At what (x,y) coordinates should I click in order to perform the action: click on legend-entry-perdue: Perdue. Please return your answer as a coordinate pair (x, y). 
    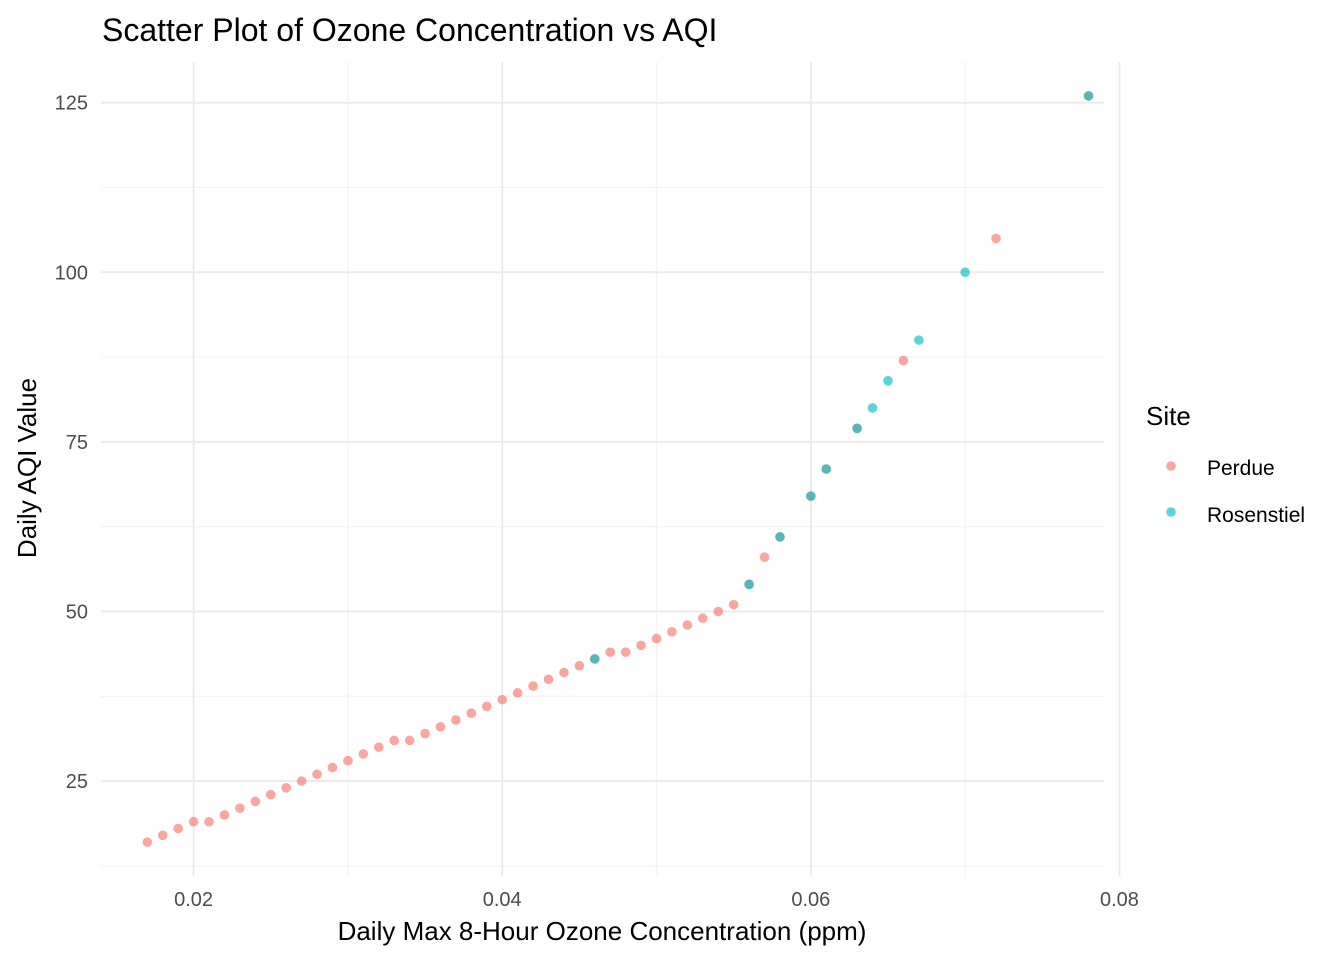
    Looking at the image, I should click on (1220, 468).